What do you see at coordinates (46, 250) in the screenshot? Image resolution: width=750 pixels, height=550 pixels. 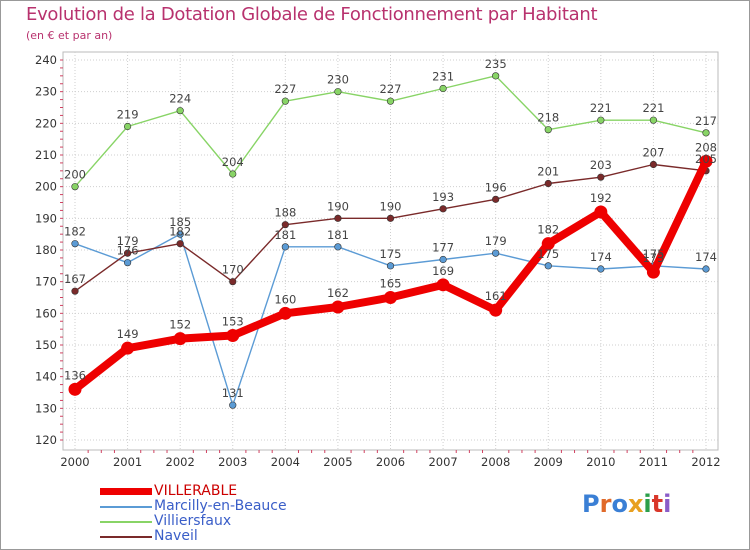 I see `y-tick-label: 180` at bounding box center [46, 250].